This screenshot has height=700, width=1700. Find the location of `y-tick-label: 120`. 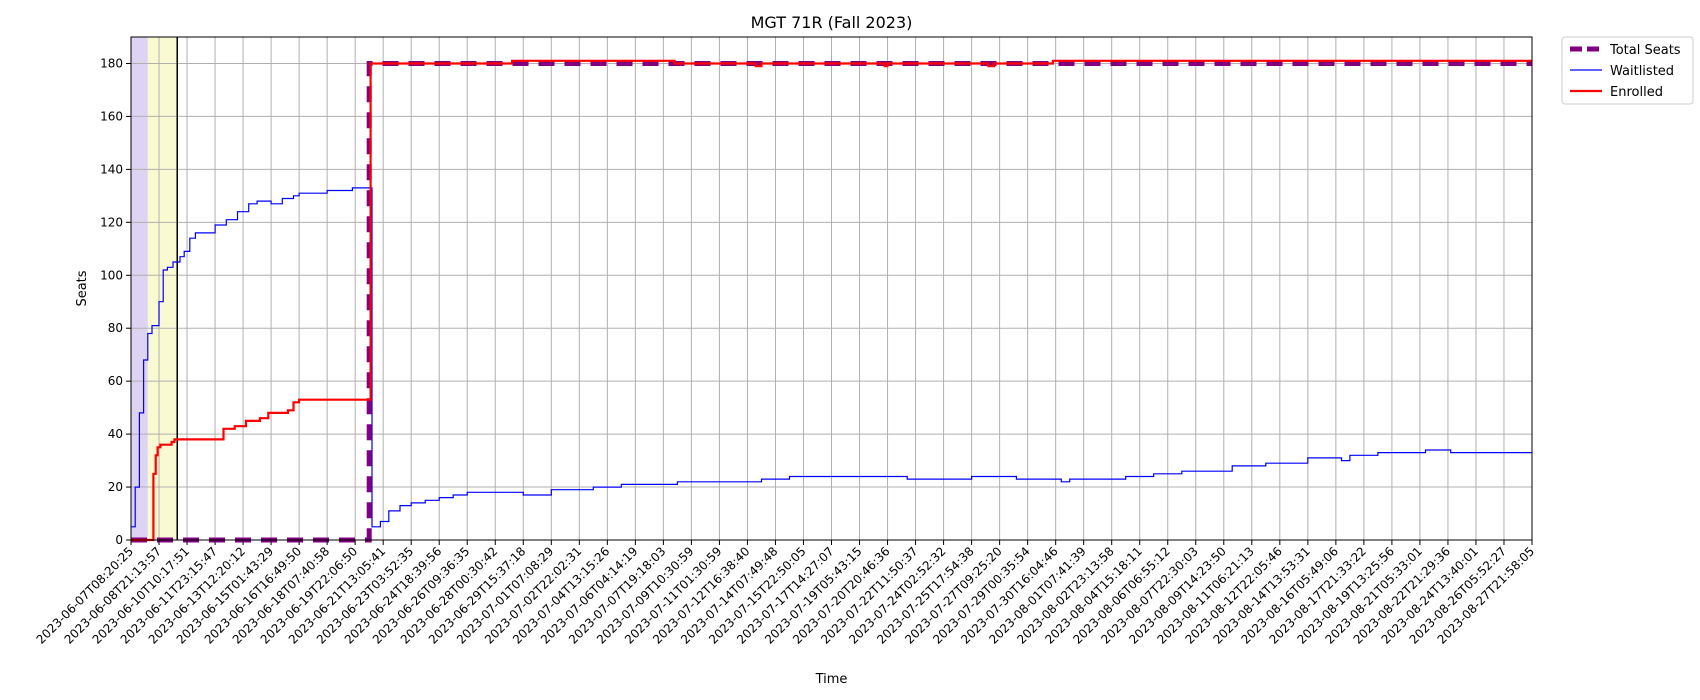

y-tick-label: 120 is located at coordinates (111, 222).